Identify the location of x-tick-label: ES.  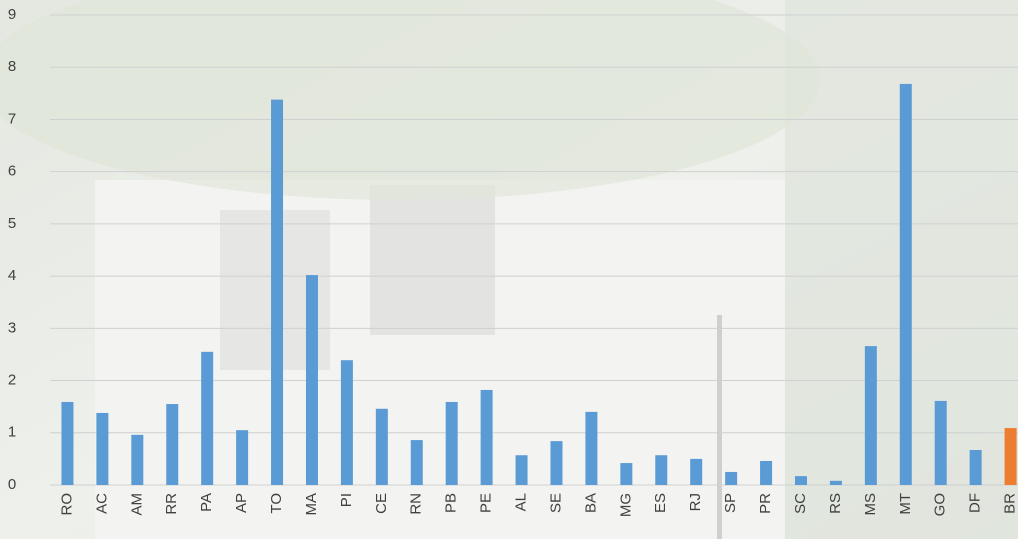
(660, 503).